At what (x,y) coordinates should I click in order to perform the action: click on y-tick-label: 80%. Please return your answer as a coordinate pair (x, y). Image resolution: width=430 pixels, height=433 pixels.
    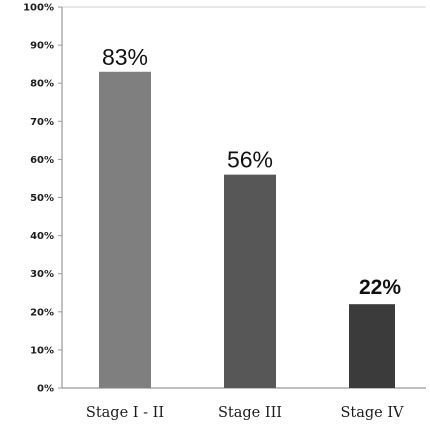
    Looking at the image, I should click on (42, 84).